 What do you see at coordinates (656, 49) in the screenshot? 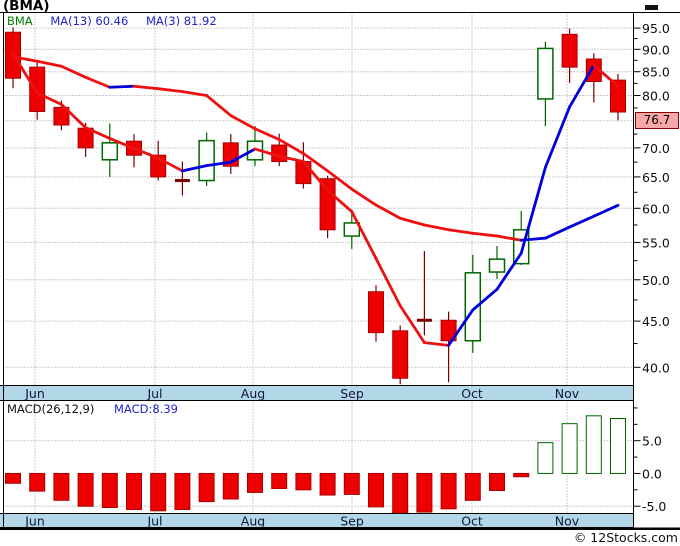
I see `price-tick-label: 90.0` at bounding box center [656, 49].